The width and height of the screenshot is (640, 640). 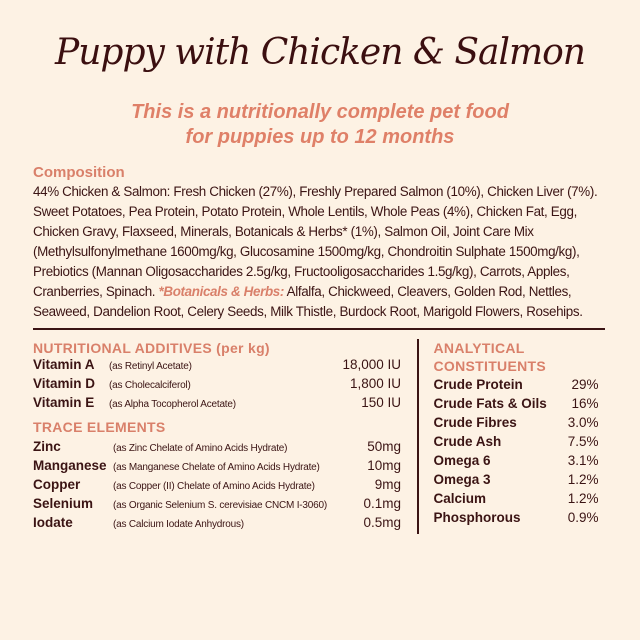 What do you see at coordinates (150, 366) in the screenshot?
I see `nutrient-source: (as Retinyl Acetate)` at bounding box center [150, 366].